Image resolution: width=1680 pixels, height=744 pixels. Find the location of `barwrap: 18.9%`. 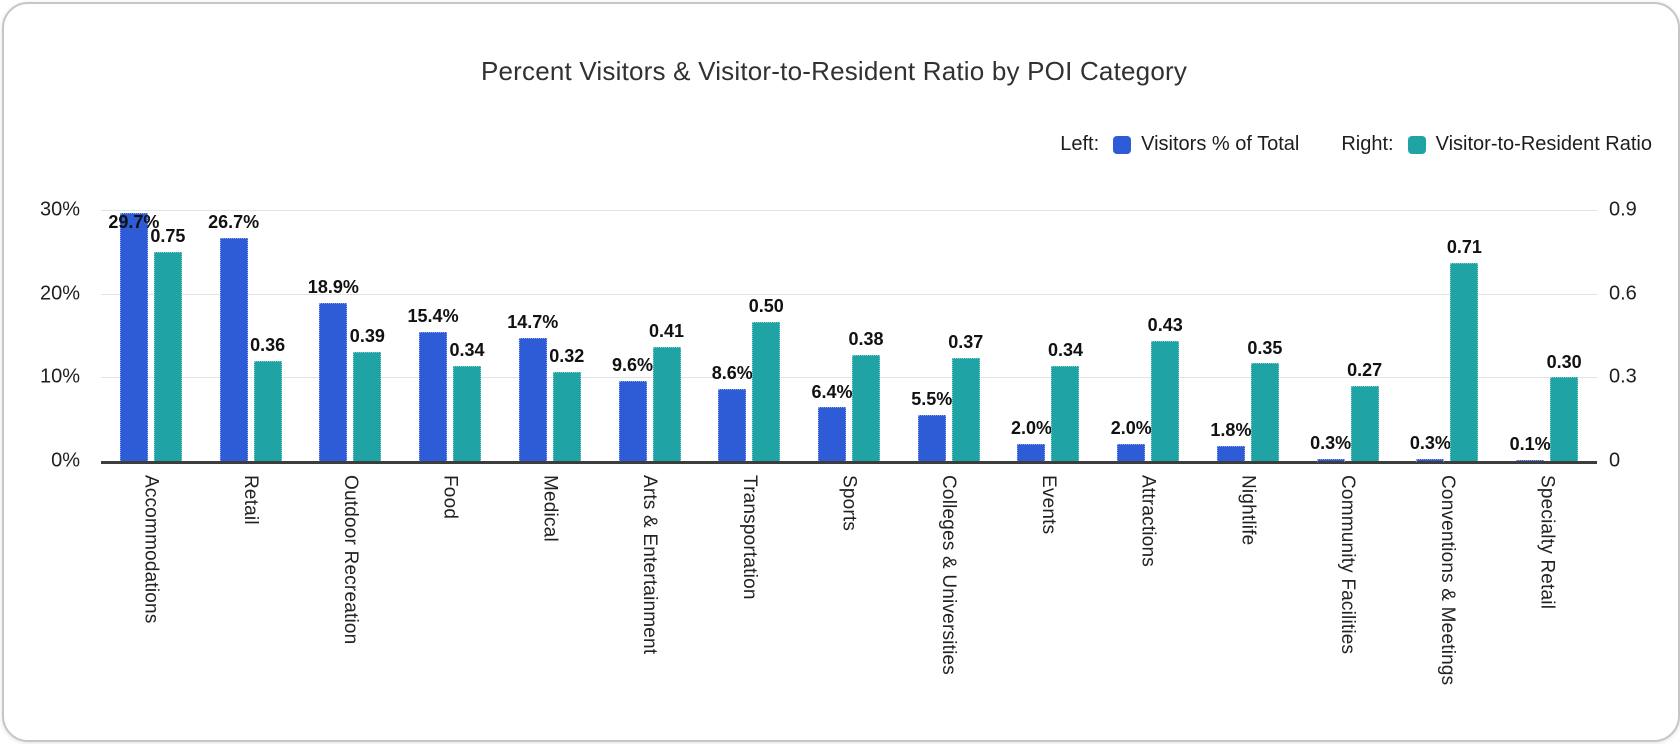

barwrap: 18.9% is located at coordinates (333, 335).